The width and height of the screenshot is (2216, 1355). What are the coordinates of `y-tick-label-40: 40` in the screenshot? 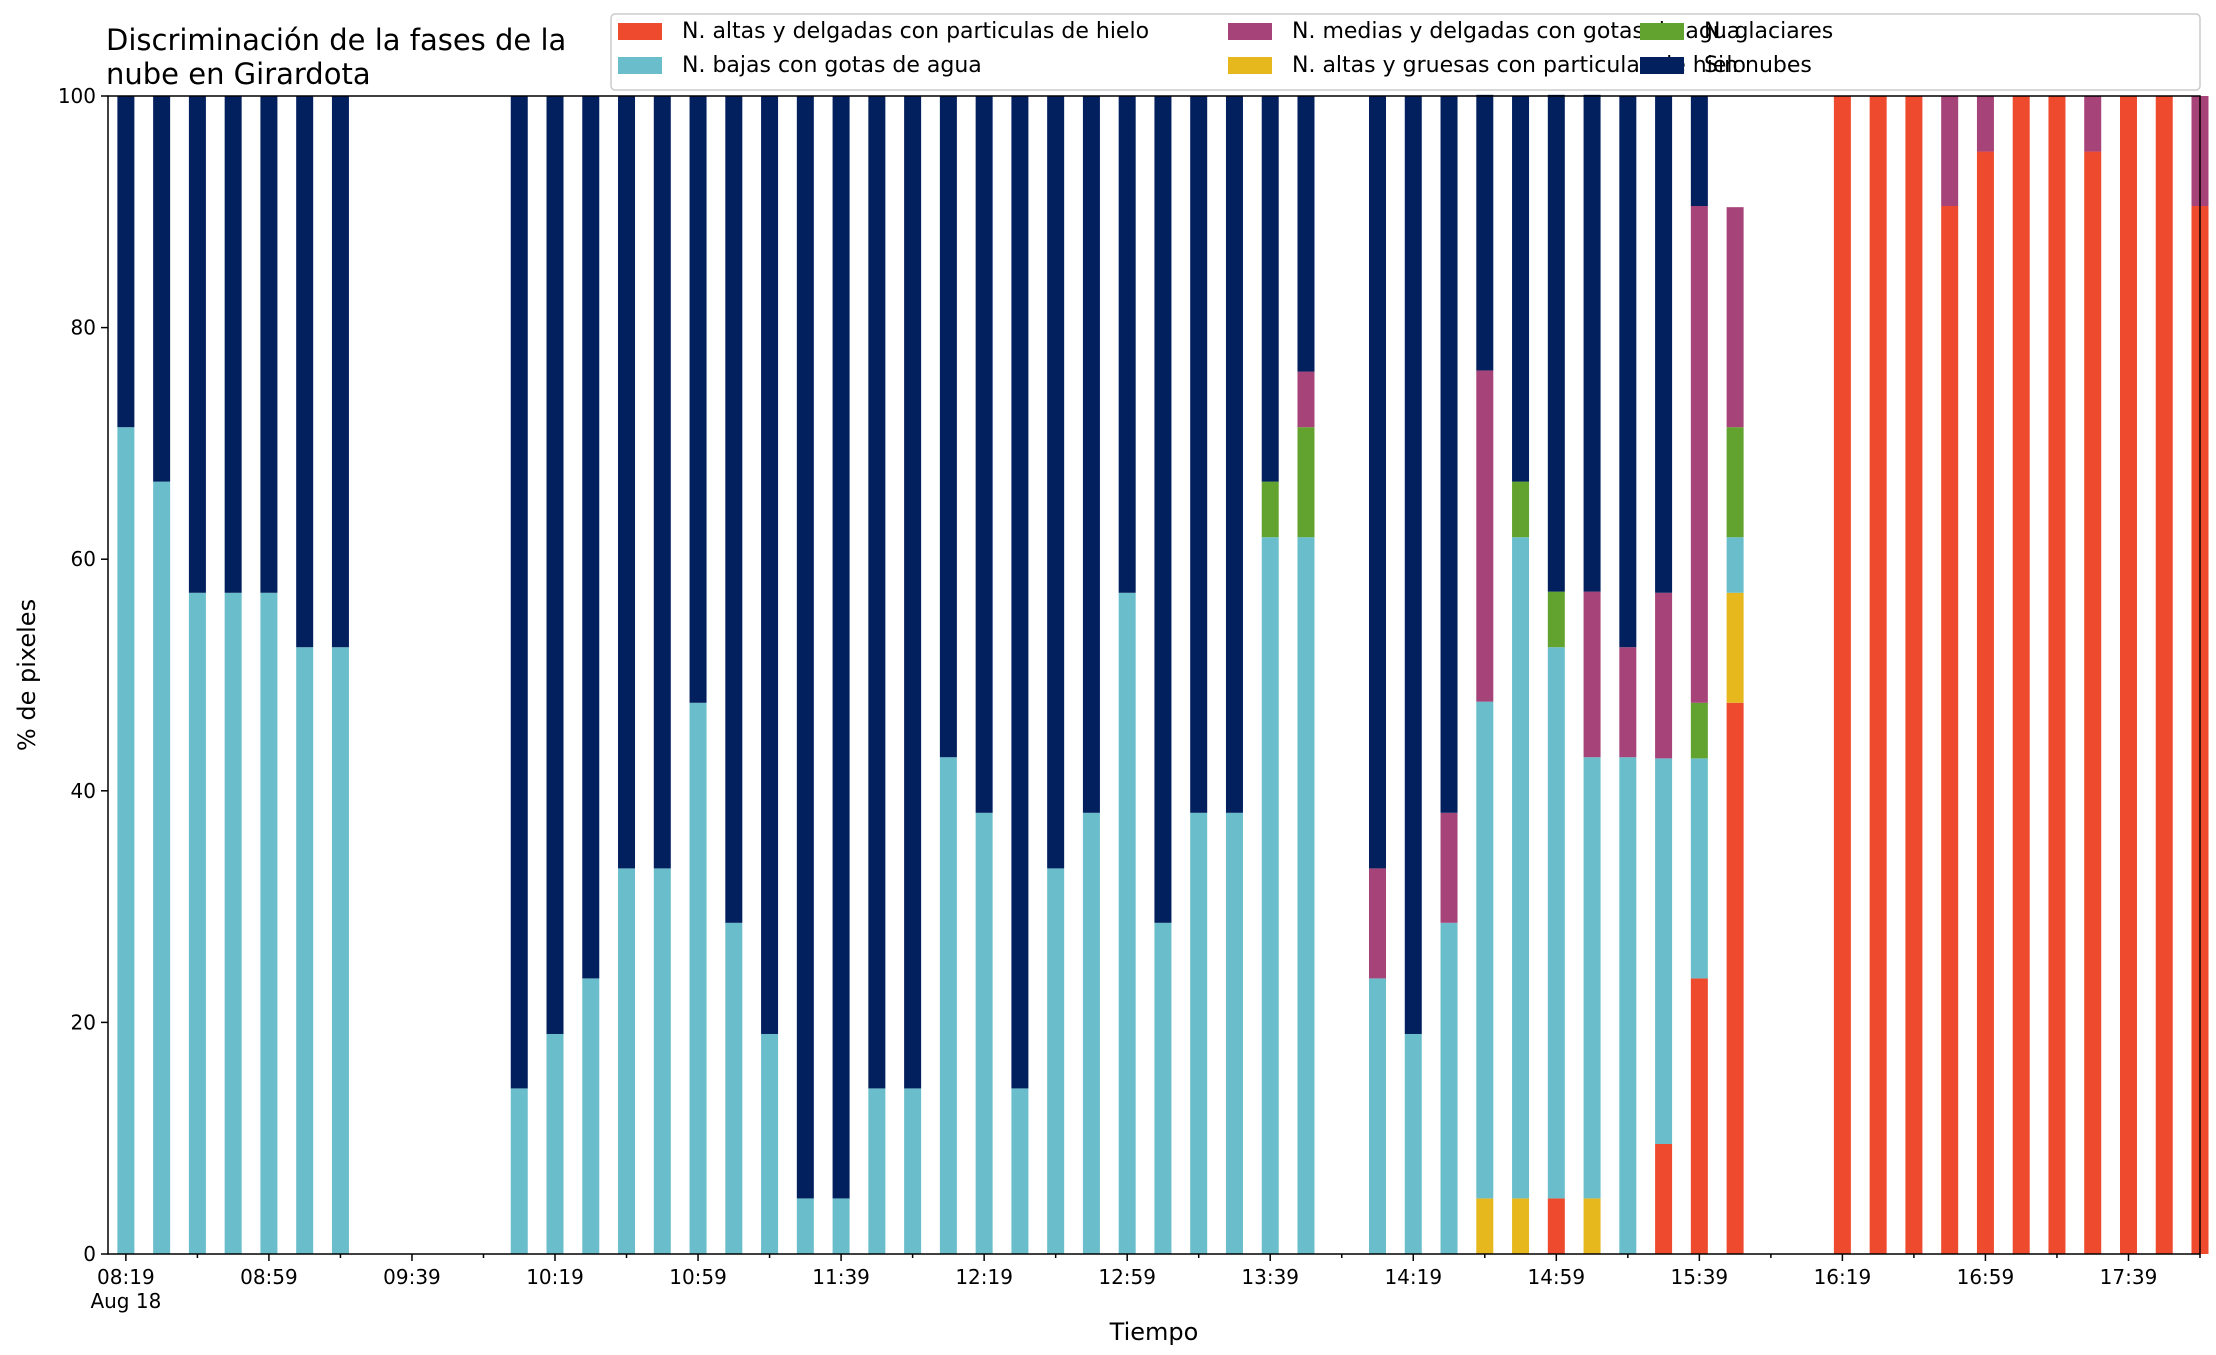 It's located at (83, 791).